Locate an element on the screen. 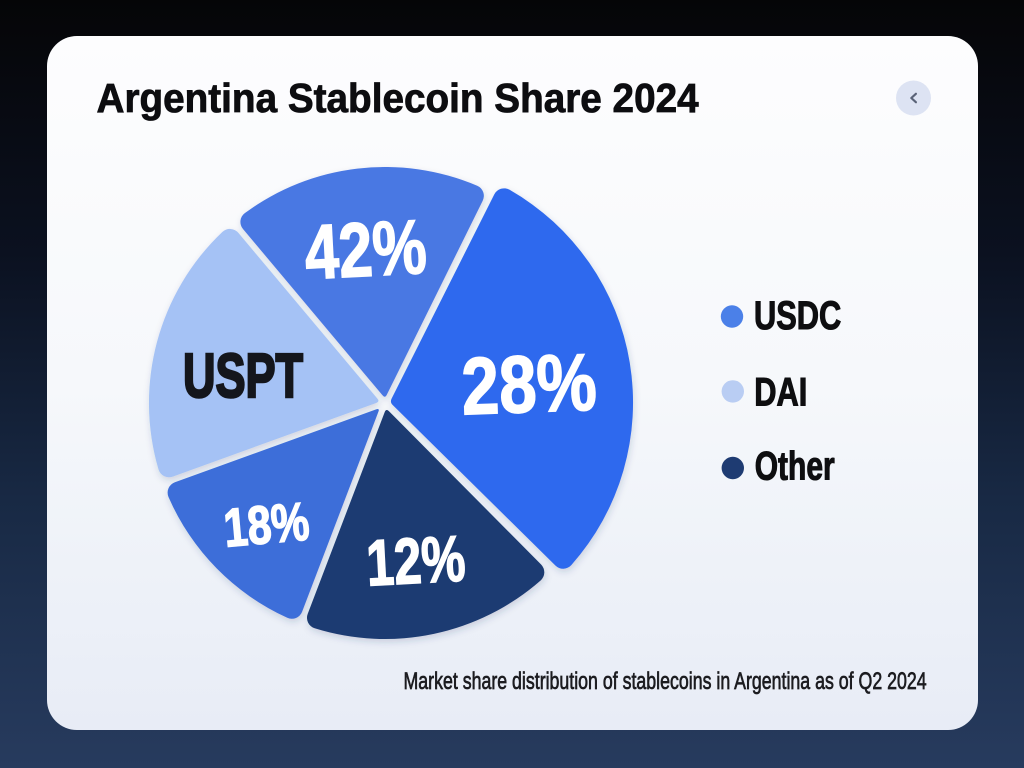 The width and height of the screenshot is (1024, 768). svg-text: DAI is located at coordinates (780, 392).